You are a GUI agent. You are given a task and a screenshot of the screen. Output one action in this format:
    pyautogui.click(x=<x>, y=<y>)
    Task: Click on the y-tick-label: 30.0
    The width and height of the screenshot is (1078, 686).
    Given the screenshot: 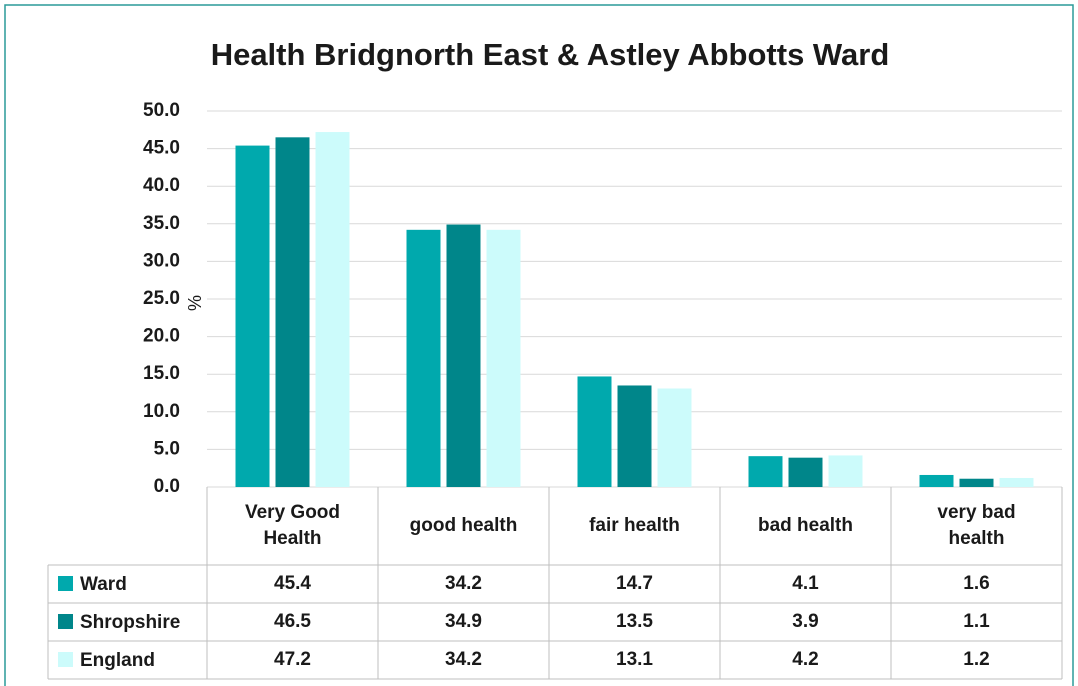 What is the action you would take?
    pyautogui.click(x=161, y=260)
    